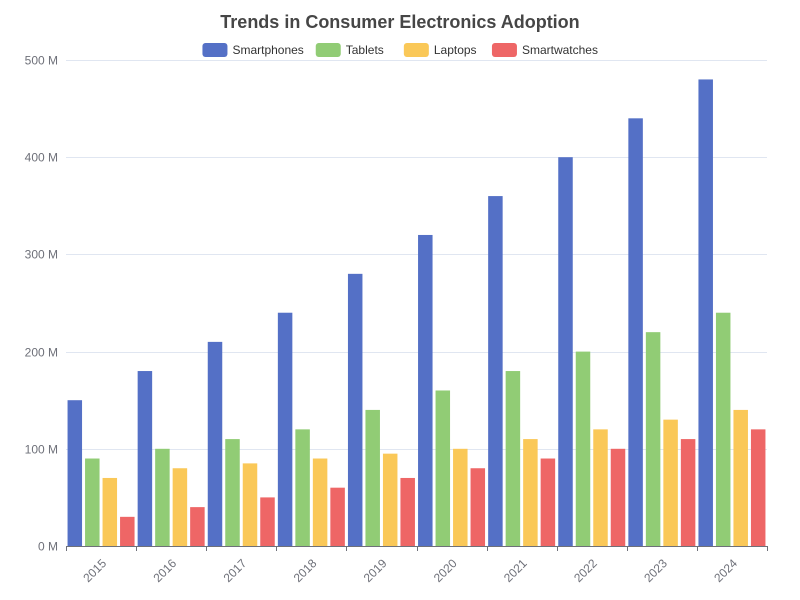 This screenshot has width=800, height=600. Describe the element at coordinates (560, 50) in the screenshot. I see `legend-label: Smartwatches` at that location.